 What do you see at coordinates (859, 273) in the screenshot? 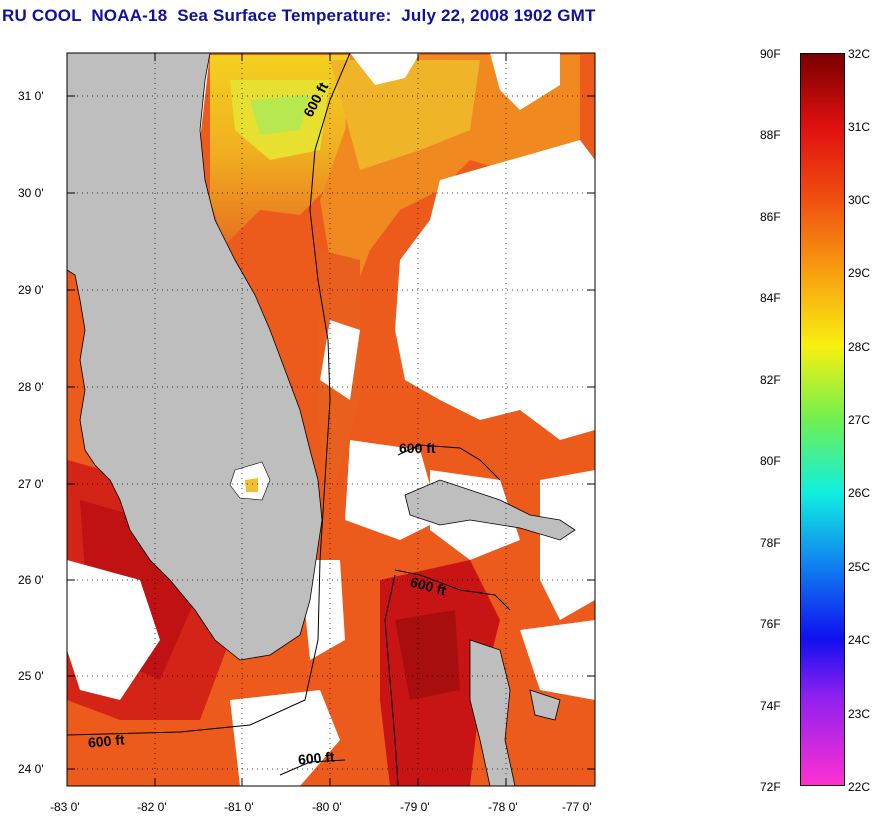
I see `colorbar-c-label: 29C` at bounding box center [859, 273].